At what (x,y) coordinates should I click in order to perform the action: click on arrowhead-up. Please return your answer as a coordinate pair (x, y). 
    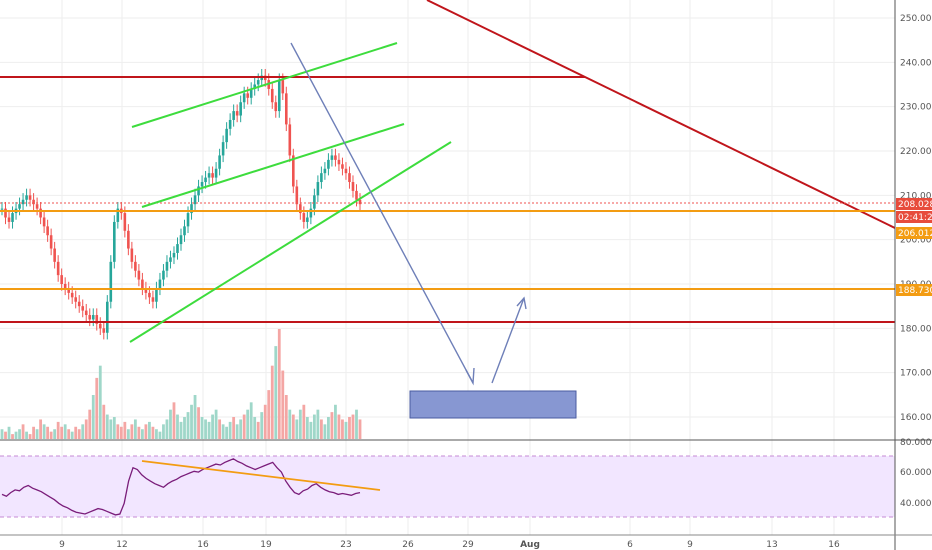
    Looking at the image, I should click on (521, 303).